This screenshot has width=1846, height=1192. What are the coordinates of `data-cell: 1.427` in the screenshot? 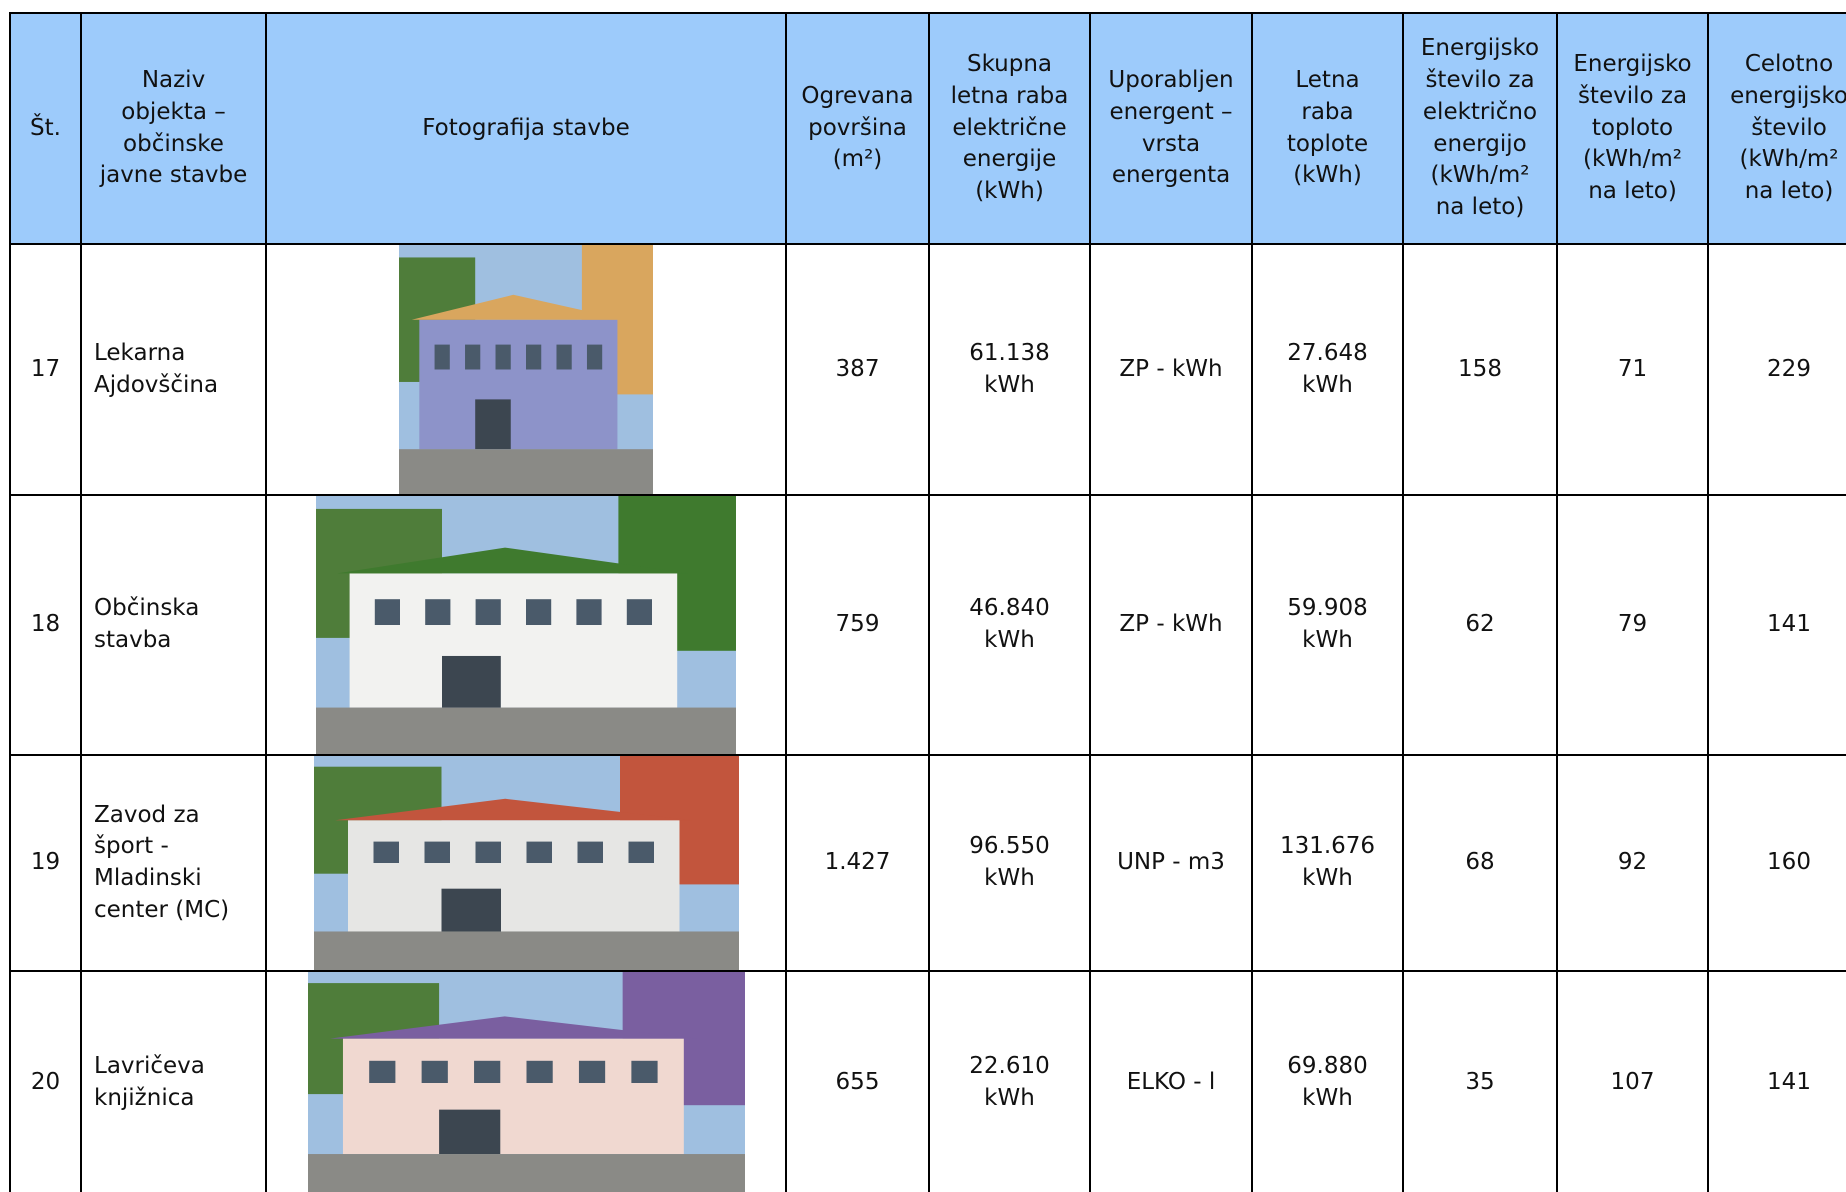 It's located at (857, 863).